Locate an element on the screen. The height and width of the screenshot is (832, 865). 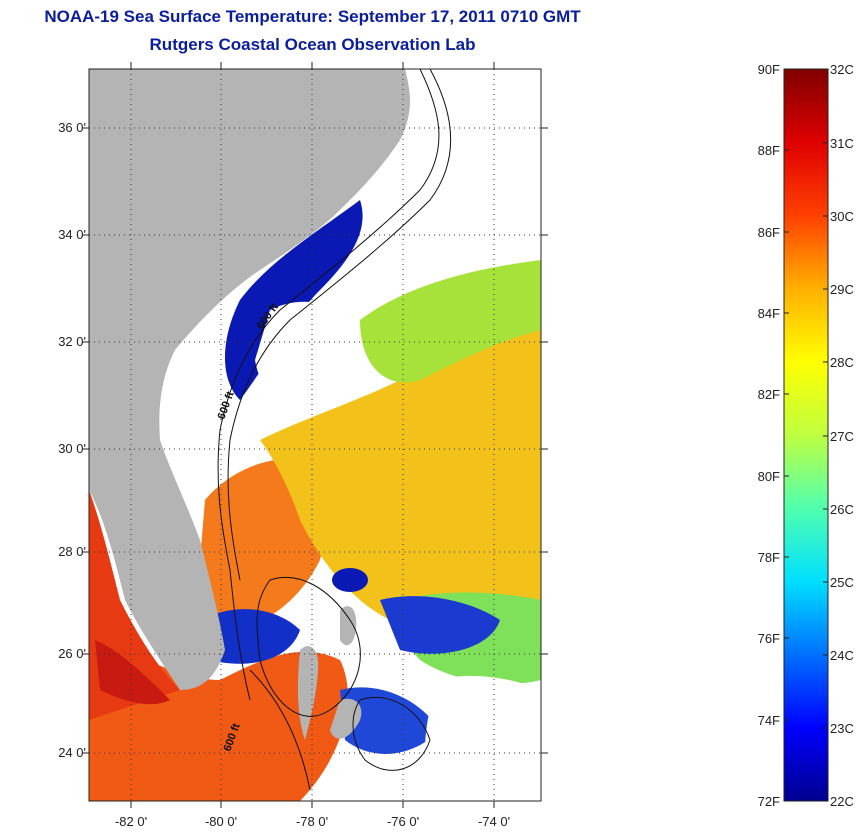
longitude-label: -78 0' is located at coordinates (312, 821).